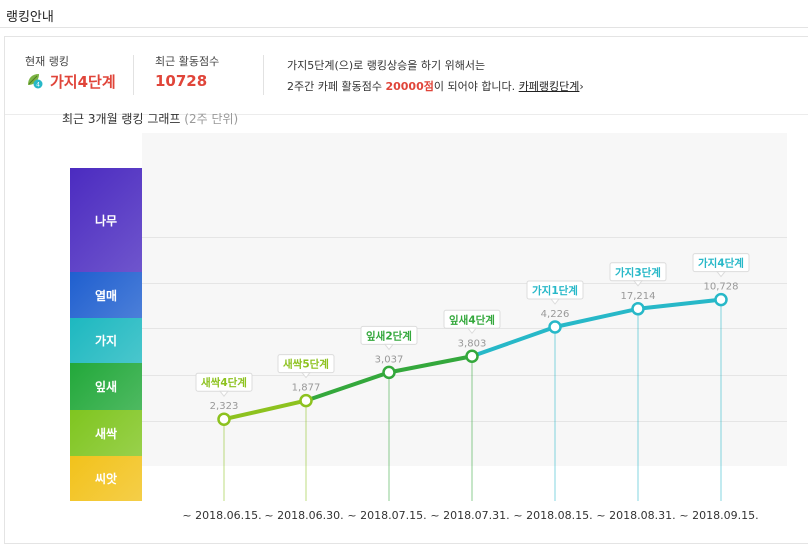 The width and height of the screenshot is (808, 546). I want to click on point-label: 새싹5단계 1,877, so click(306, 374).